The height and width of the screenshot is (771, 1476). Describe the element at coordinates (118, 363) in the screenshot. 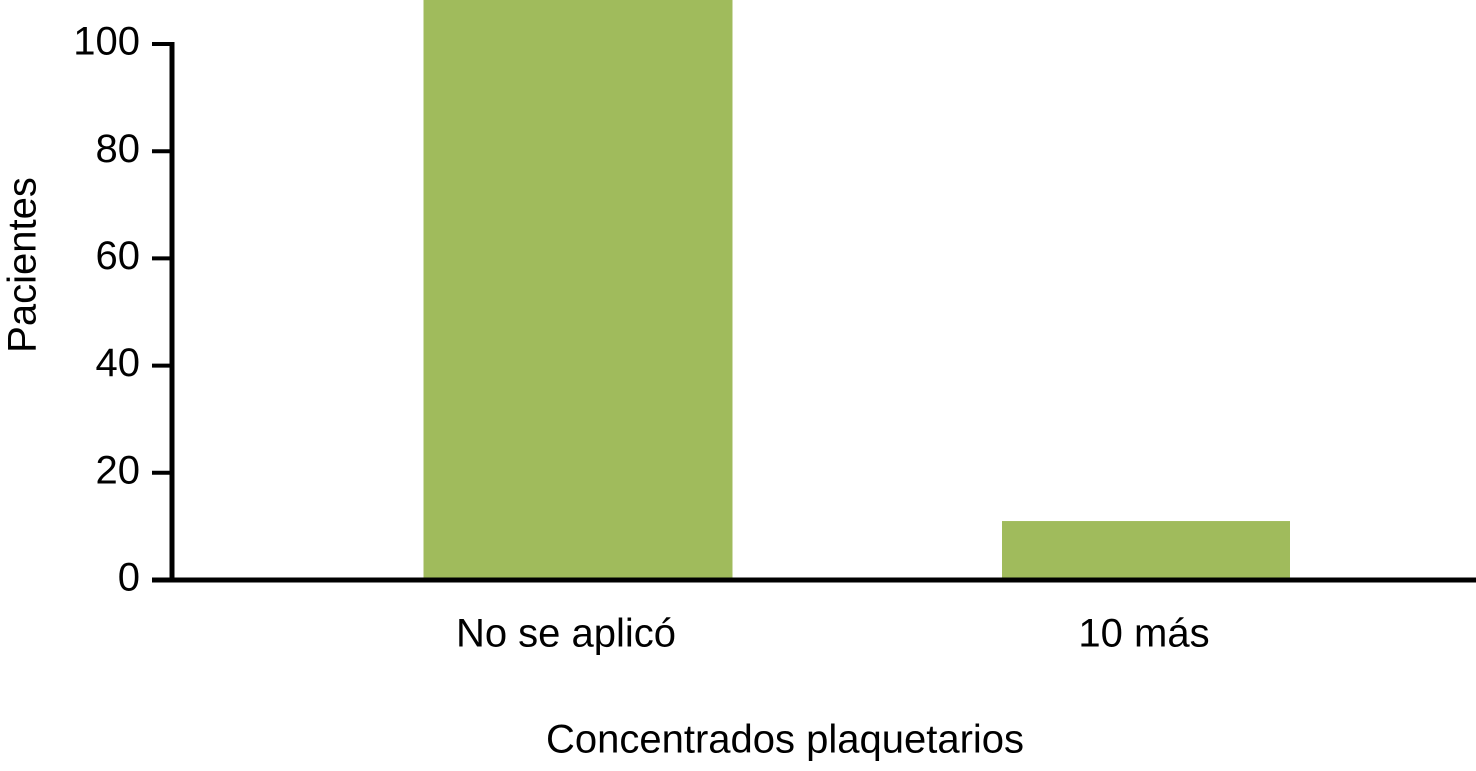

I see `y-tick-label: 40` at that location.